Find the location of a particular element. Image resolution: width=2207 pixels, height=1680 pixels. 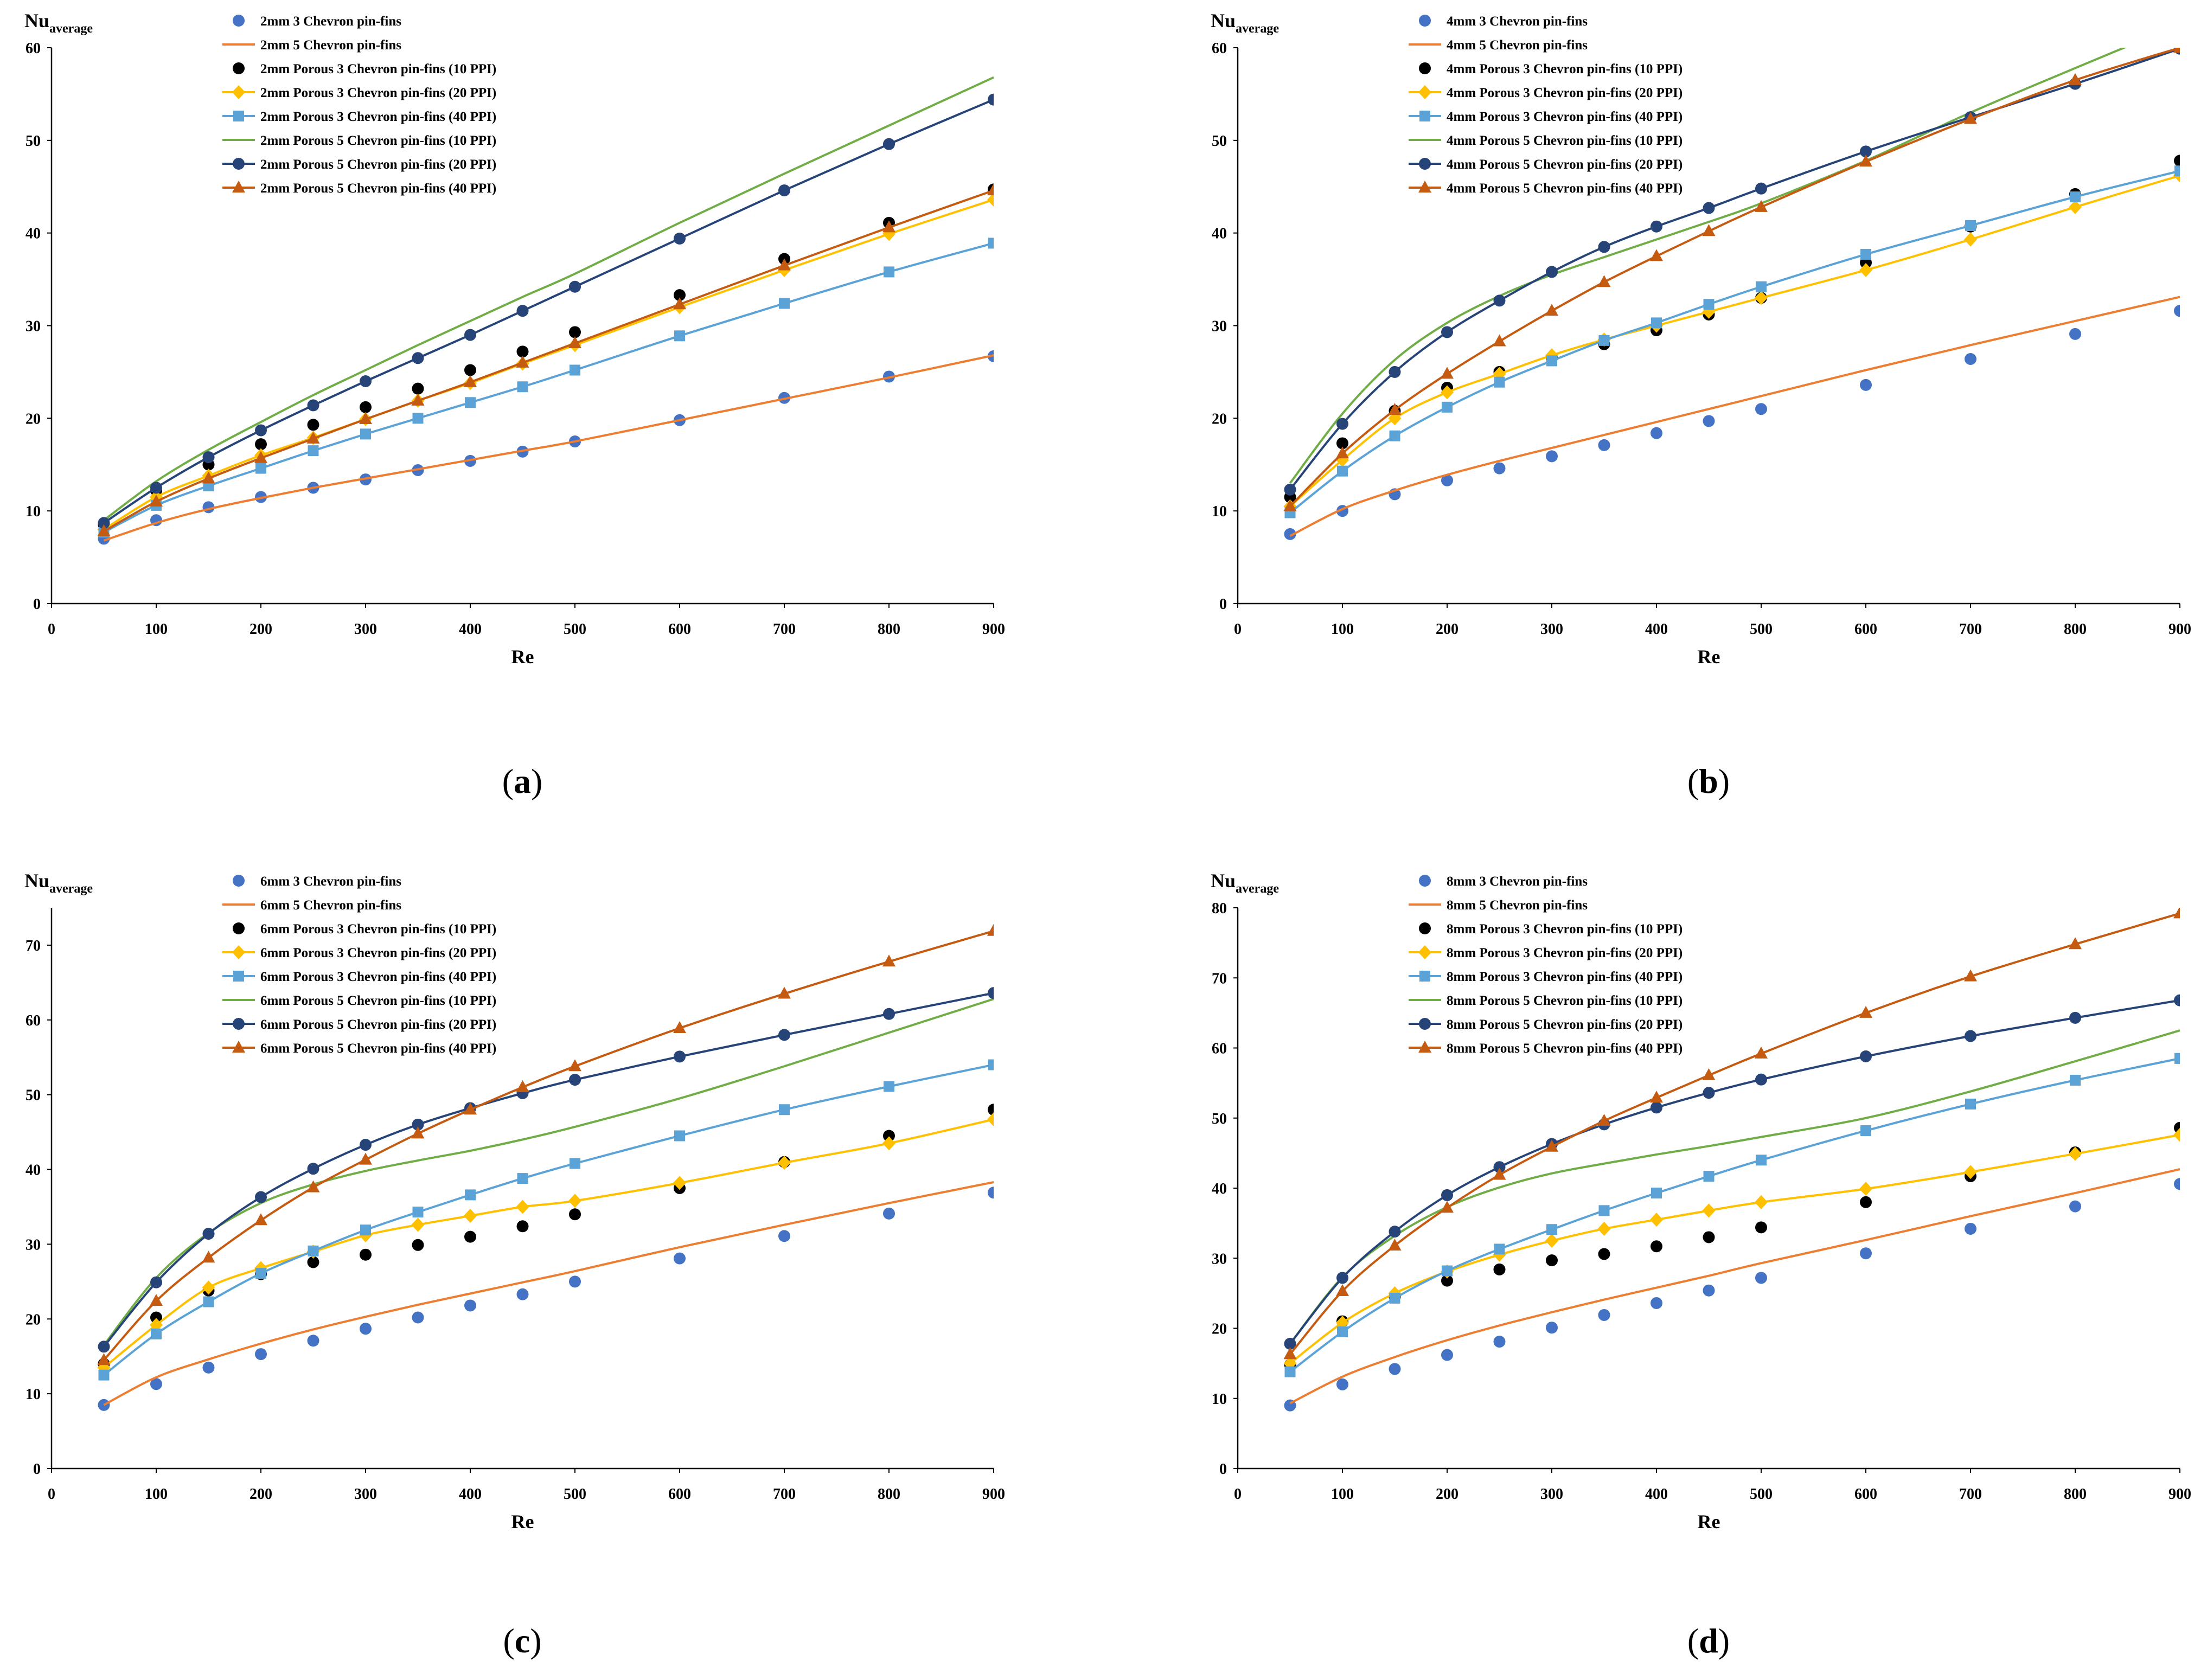

legend-item: 4mm Porous 3 Chevron pin-fins (40 PPI) is located at coordinates (1546, 117).